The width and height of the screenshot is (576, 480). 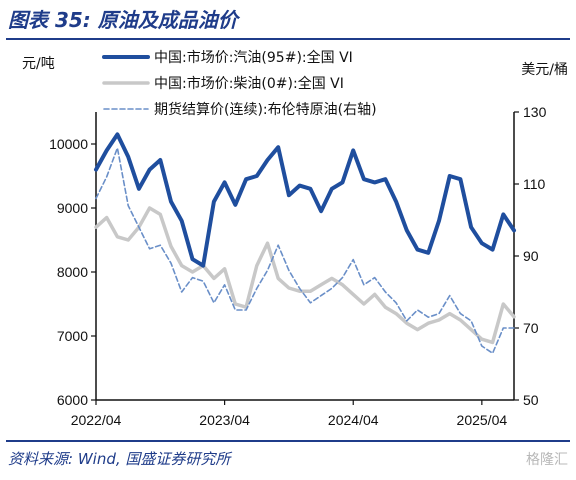 What do you see at coordinates (96, 420) in the screenshot?
I see `x-tick-label: 2022/04` at bounding box center [96, 420].